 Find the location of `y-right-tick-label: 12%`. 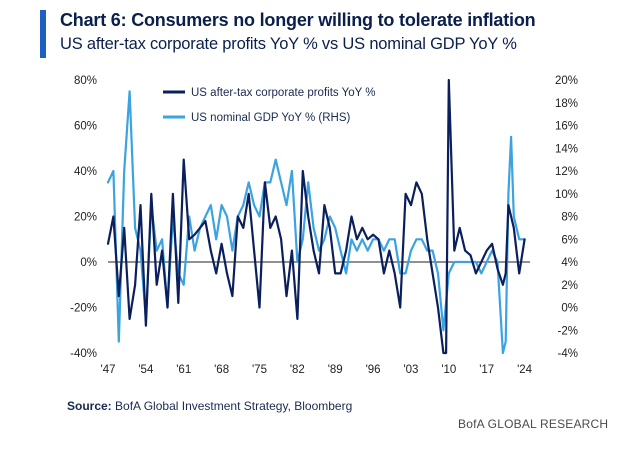

y-right-tick-label: 12% is located at coordinates (566, 172).